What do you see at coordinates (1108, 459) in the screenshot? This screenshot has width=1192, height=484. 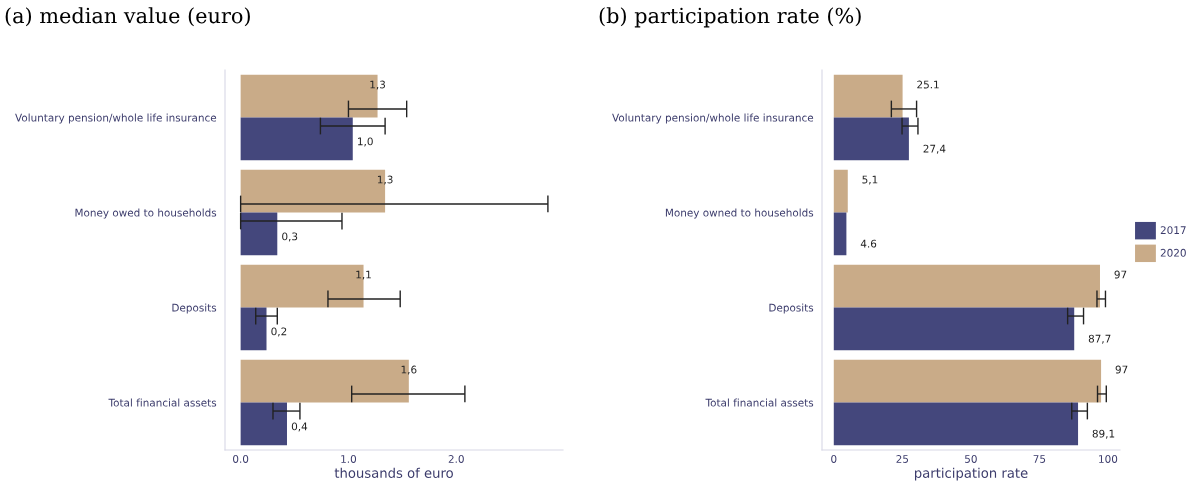 I see `x-tick-label: 100` at bounding box center [1108, 459].